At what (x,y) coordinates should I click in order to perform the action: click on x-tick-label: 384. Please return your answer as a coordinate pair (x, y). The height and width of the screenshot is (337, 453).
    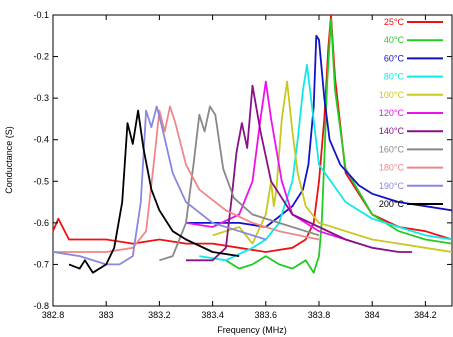
    Looking at the image, I should click on (372, 315).